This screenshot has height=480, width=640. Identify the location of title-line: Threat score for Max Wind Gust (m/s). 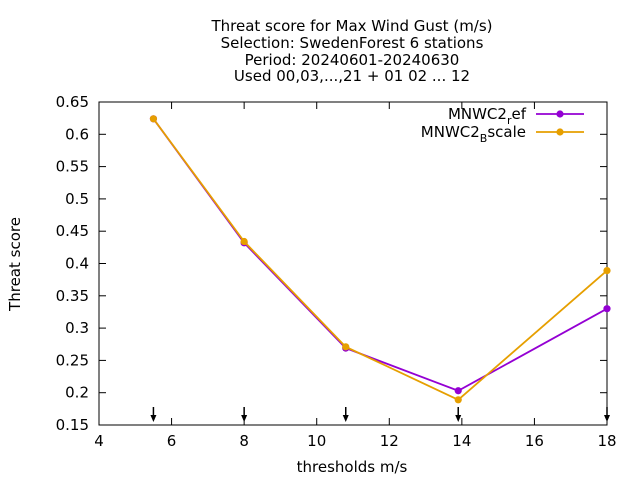
(351, 26).